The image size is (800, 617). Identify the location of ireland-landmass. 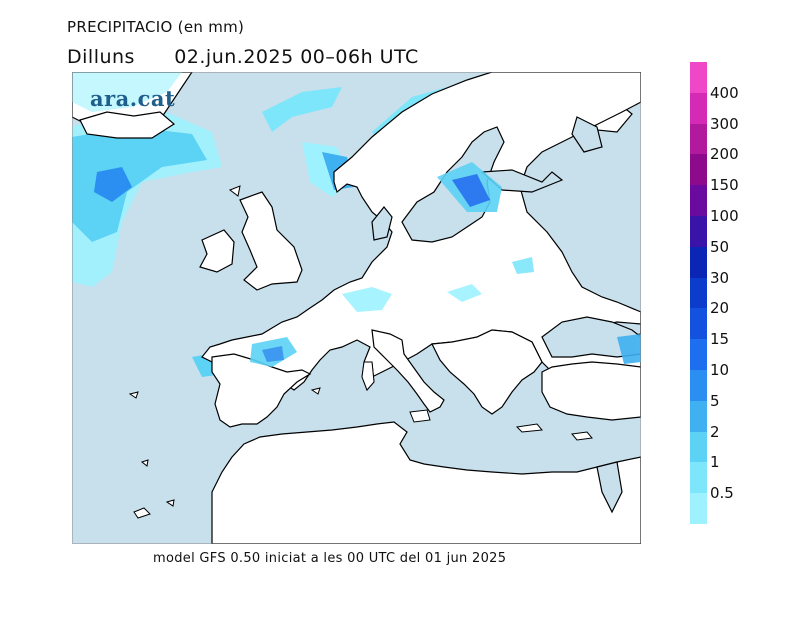
(217, 251).